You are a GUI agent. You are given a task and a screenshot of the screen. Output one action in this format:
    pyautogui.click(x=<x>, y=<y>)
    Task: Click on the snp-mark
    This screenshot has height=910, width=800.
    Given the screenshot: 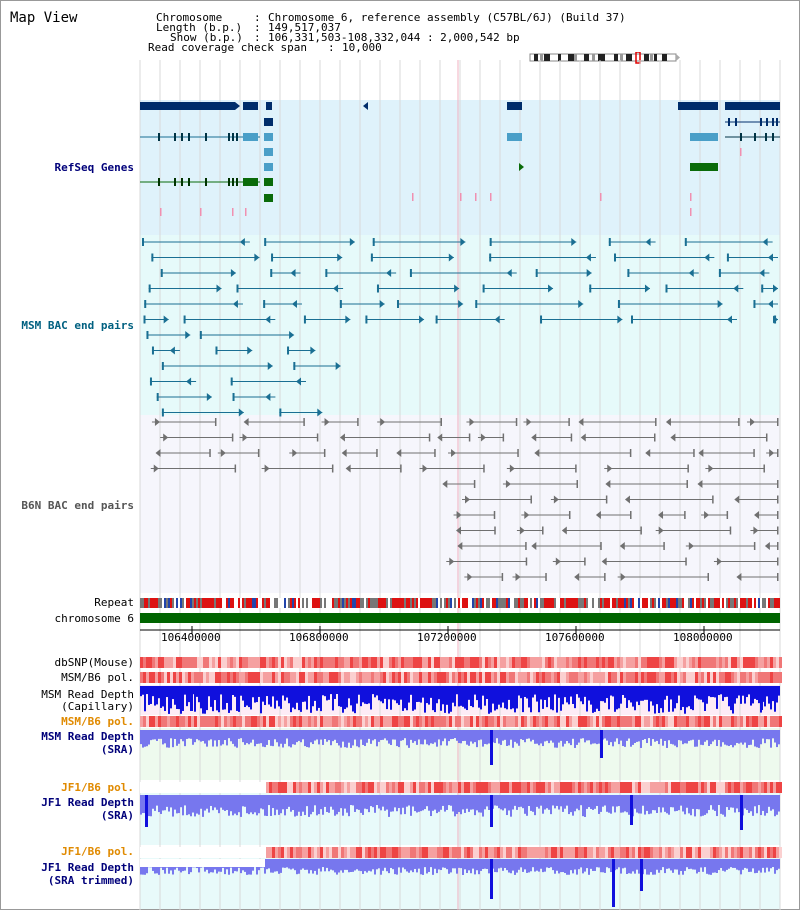 What is the action you would take?
    pyautogui.click(x=161, y=212)
    